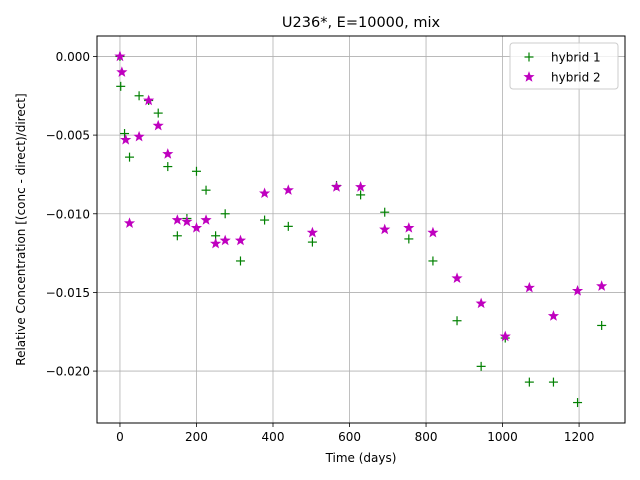 Image resolution: width=640 pixels, height=480 pixels. I want to click on x-tick-label: 1200, so click(579, 437).